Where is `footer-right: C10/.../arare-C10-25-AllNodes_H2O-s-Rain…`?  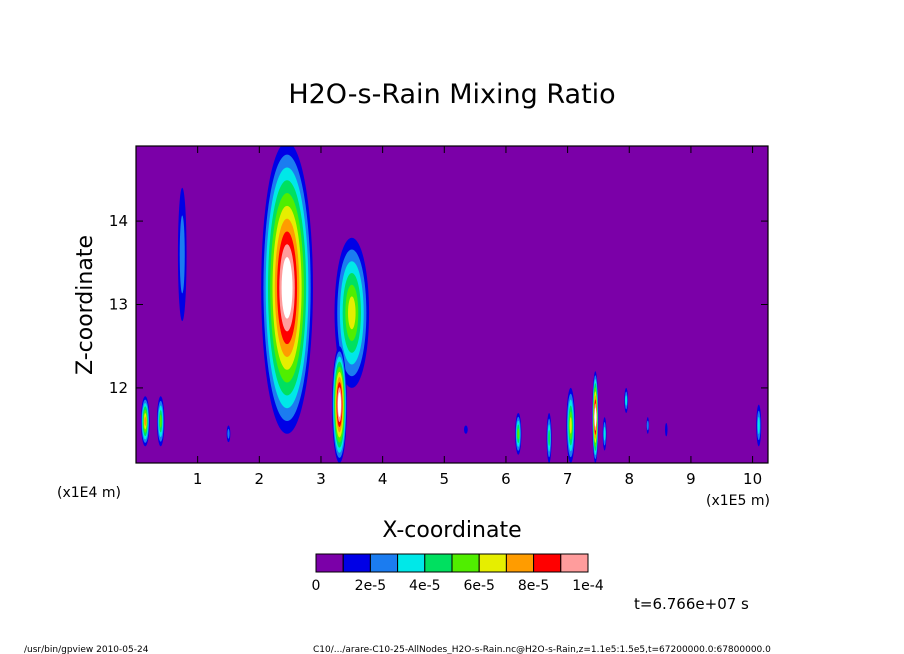 footer-right: C10/.../arare-C10-25-AllNodes_H2O-s-Rain… is located at coordinates (542, 649).